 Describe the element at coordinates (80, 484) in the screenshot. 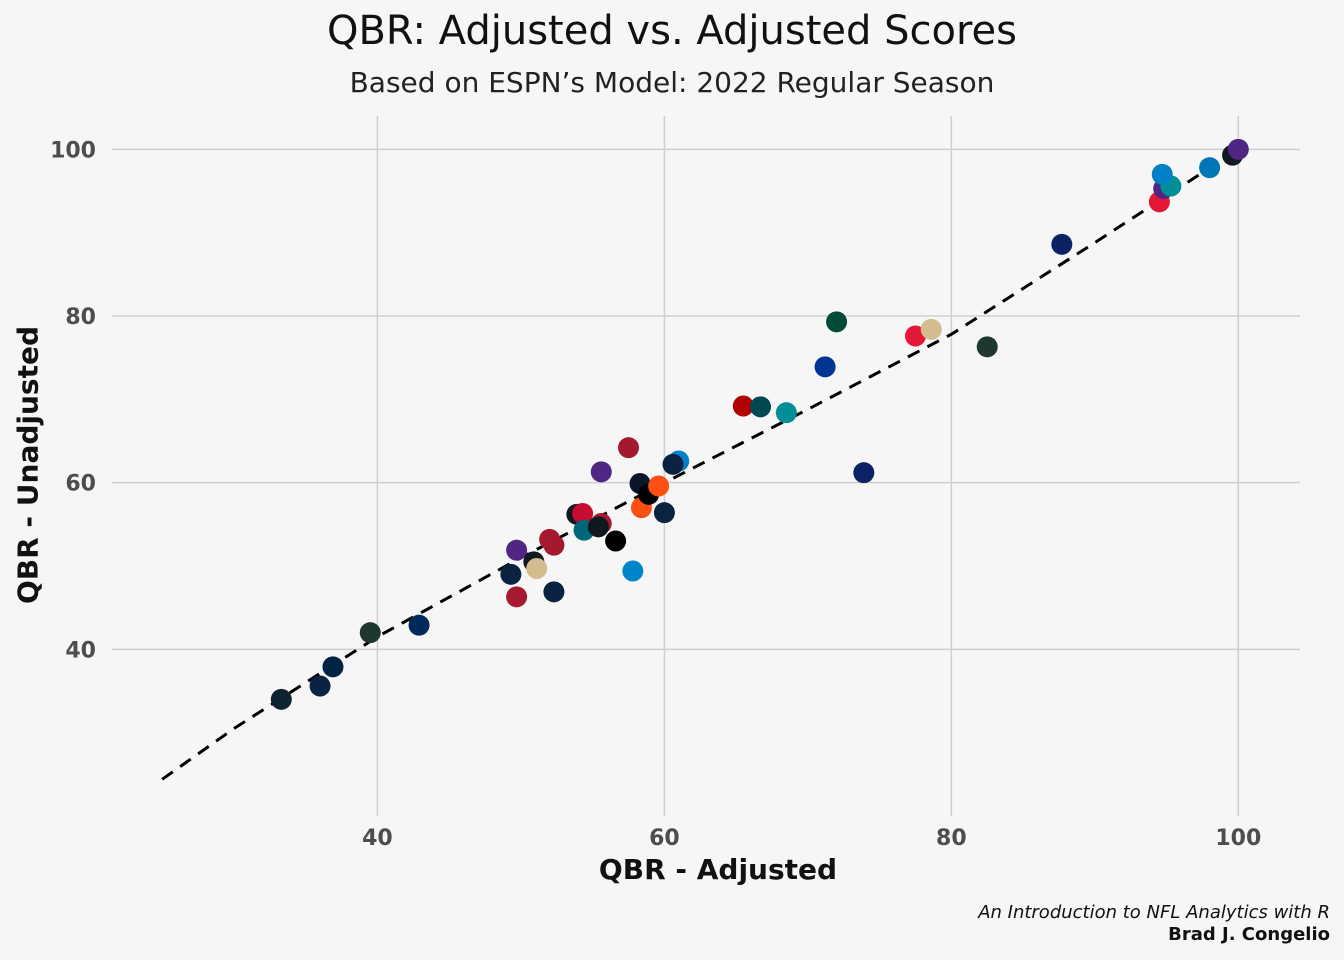

I see `y-tick-label: 60` at that location.